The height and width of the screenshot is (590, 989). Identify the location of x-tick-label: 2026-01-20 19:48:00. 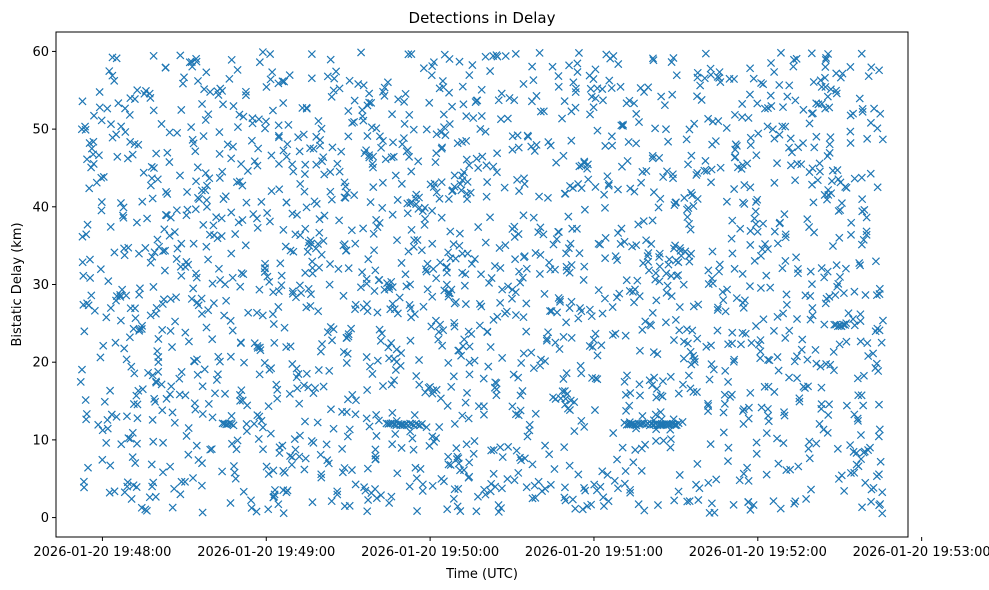
(102, 552).